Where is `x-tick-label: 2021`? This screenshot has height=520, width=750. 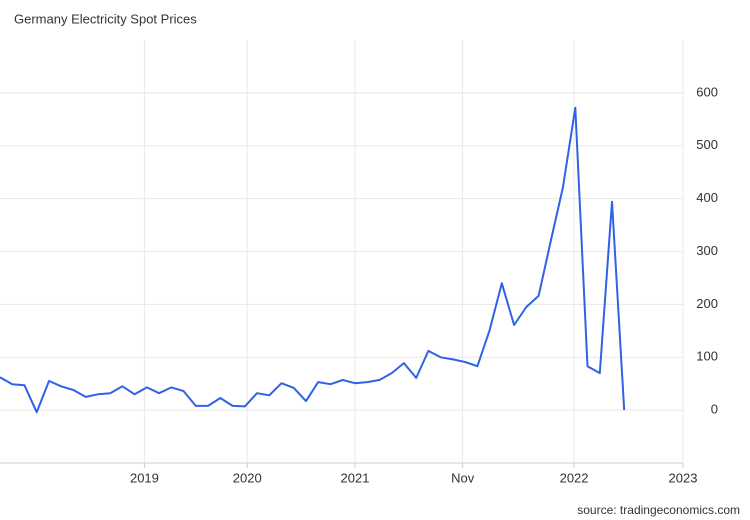
x-tick-label: 2021 is located at coordinates (355, 477).